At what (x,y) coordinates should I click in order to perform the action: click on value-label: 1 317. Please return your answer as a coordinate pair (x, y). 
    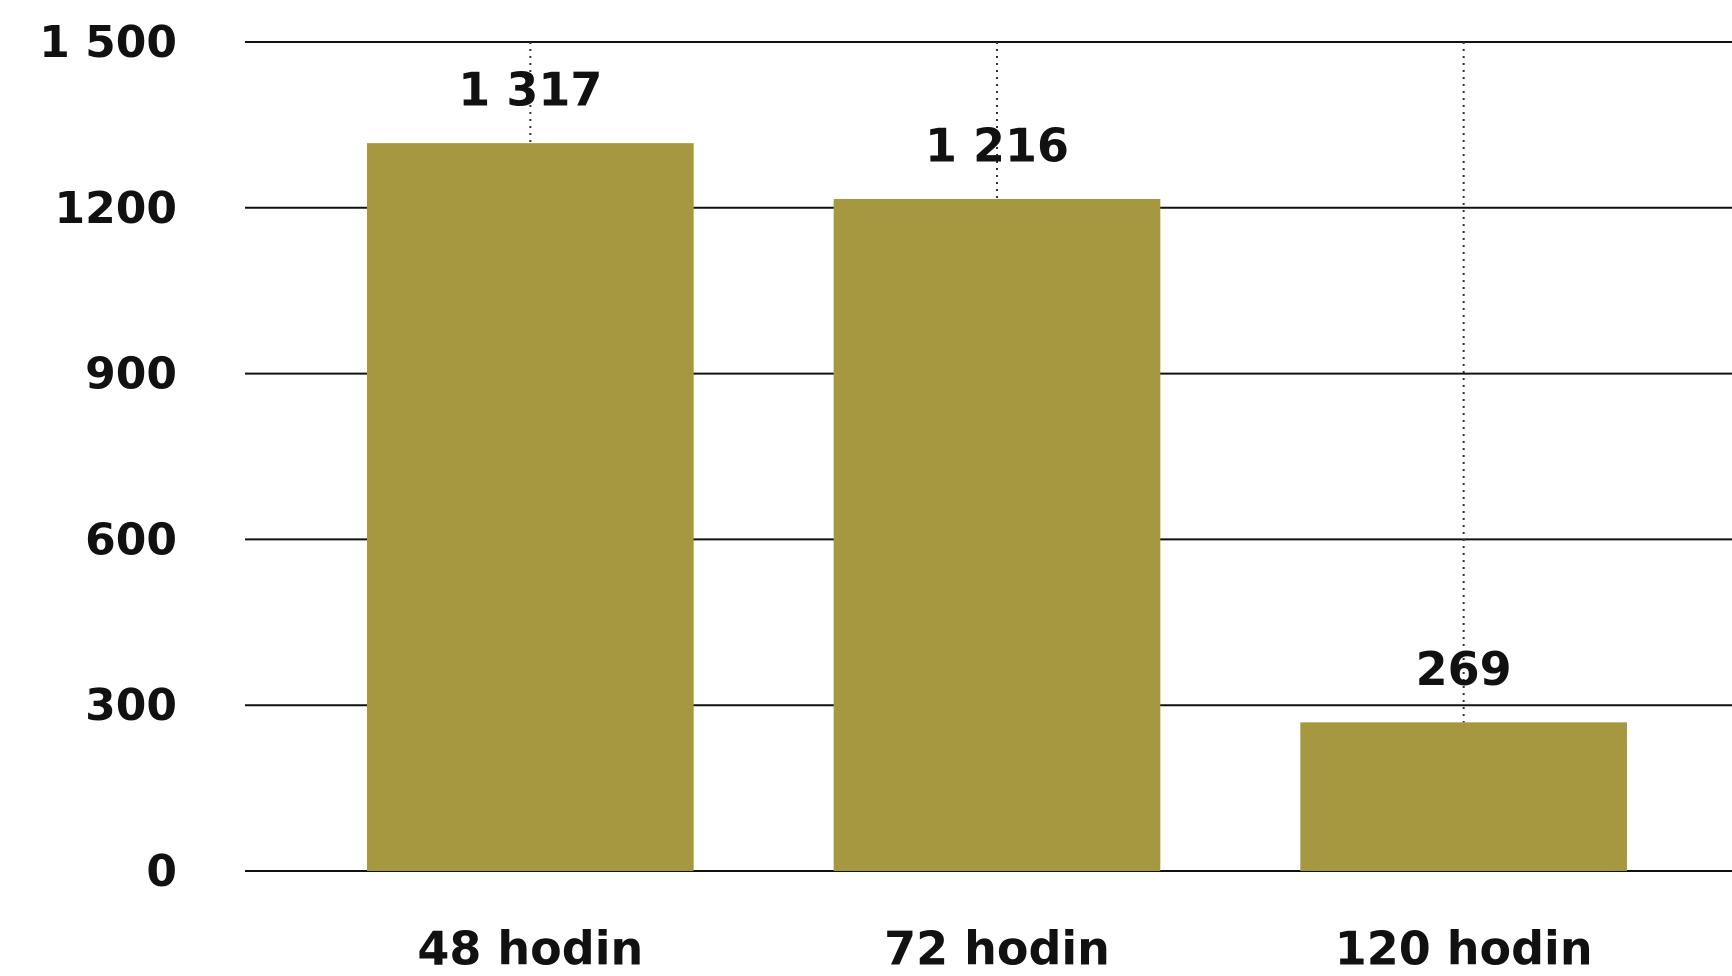
    Looking at the image, I should click on (530, 90).